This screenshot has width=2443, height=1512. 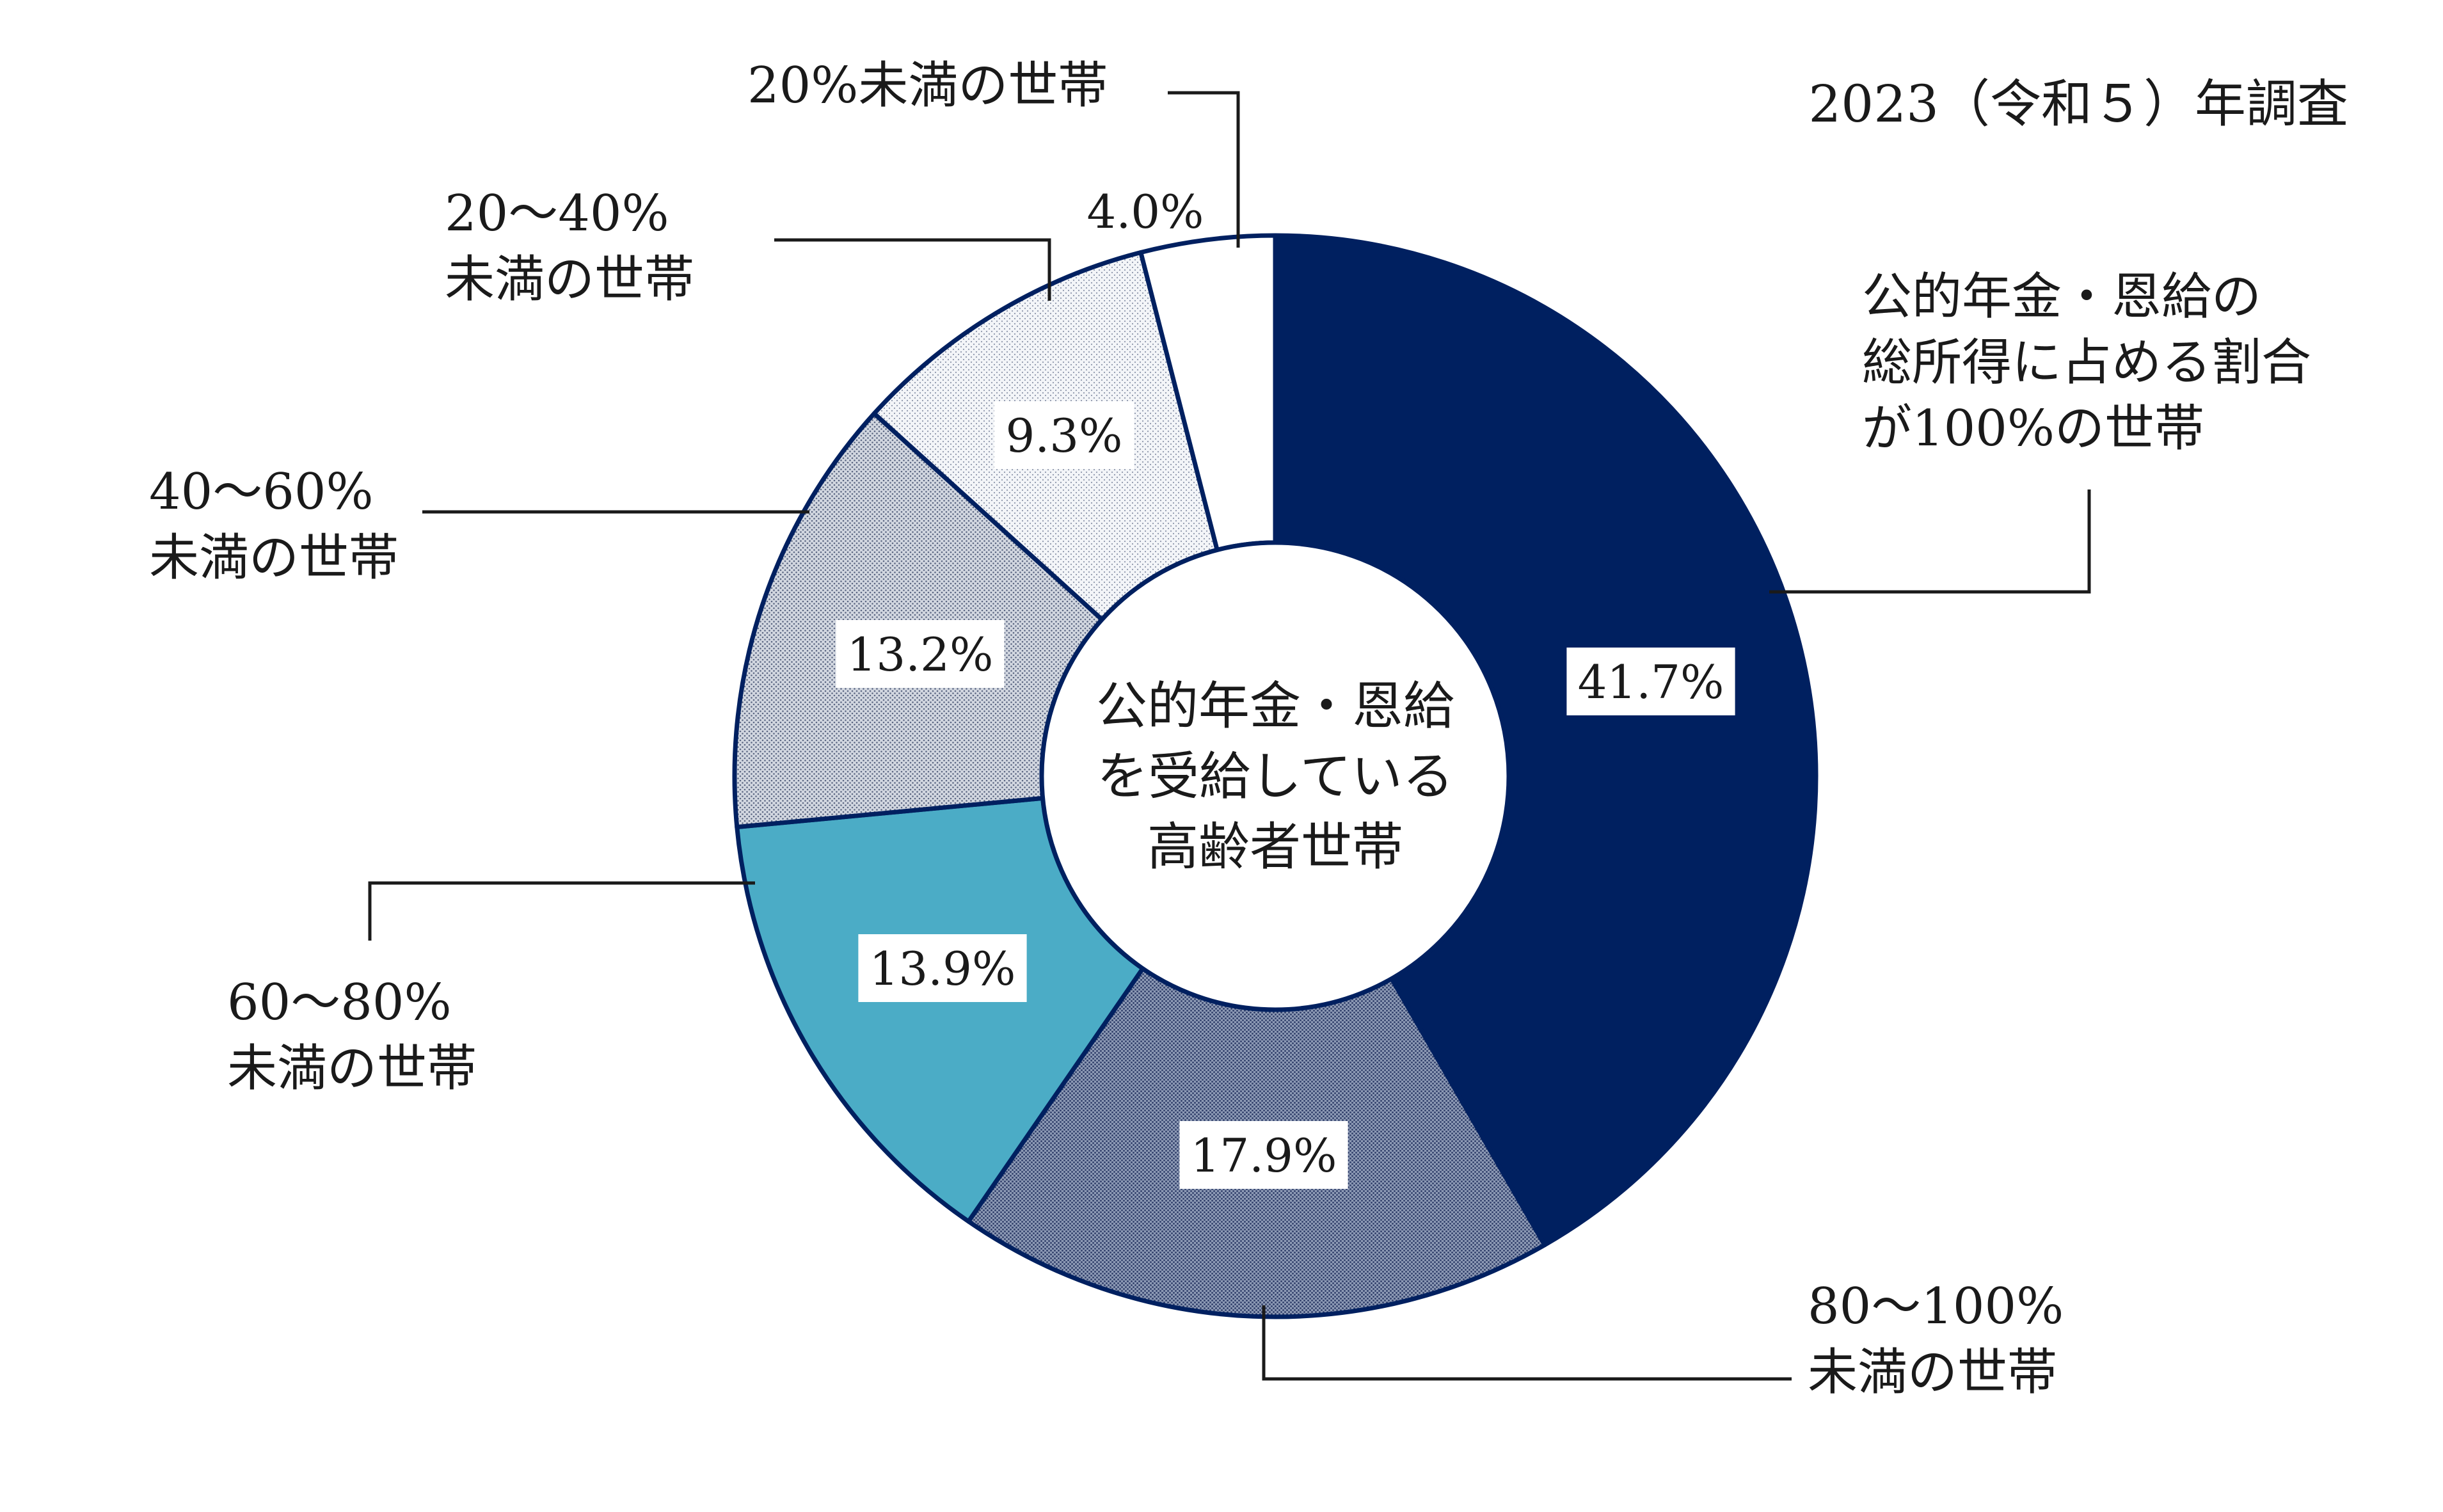 What do you see at coordinates (339, 1003) in the screenshot?
I see `slice-label-line: 60～80%` at bounding box center [339, 1003].